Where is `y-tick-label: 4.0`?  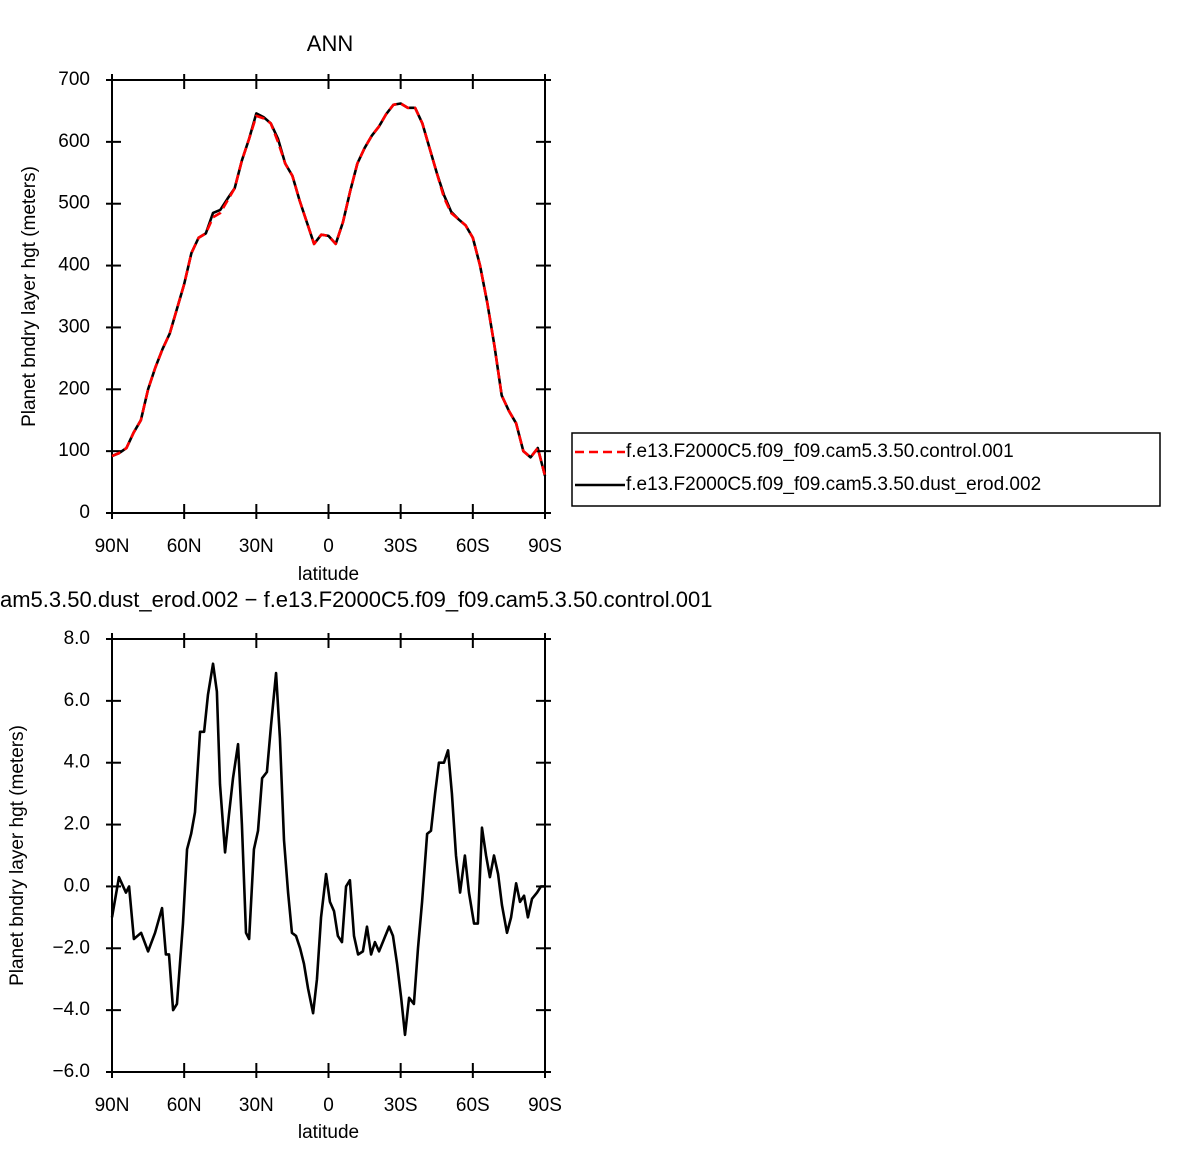 y-tick-label: 4.0 is located at coordinates (77, 762).